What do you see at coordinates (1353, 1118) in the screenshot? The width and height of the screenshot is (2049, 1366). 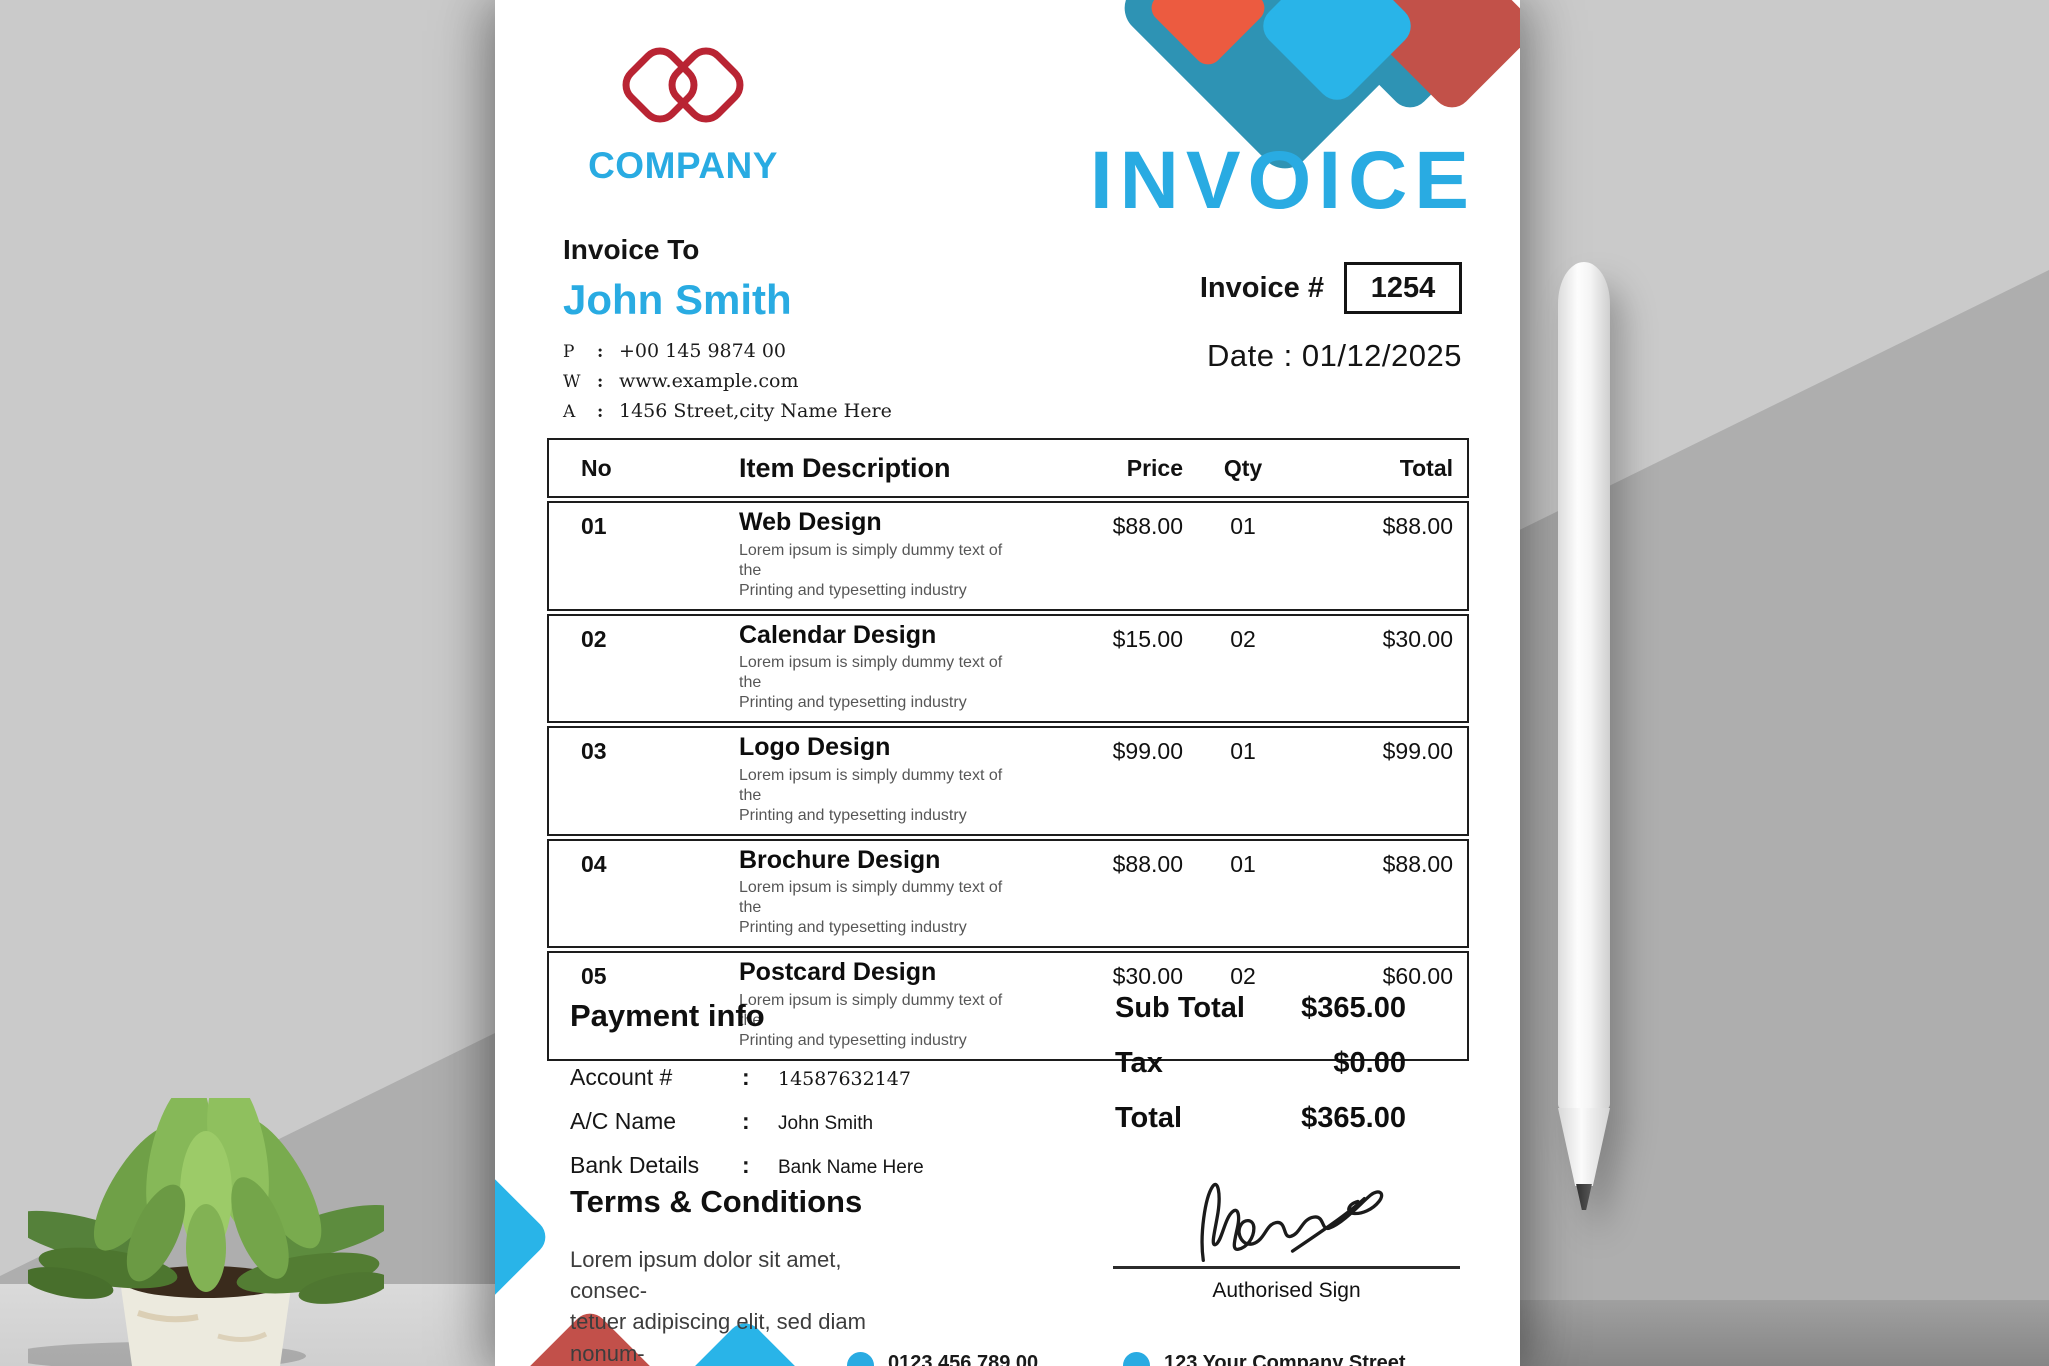 I see `total-value: $365.00` at bounding box center [1353, 1118].